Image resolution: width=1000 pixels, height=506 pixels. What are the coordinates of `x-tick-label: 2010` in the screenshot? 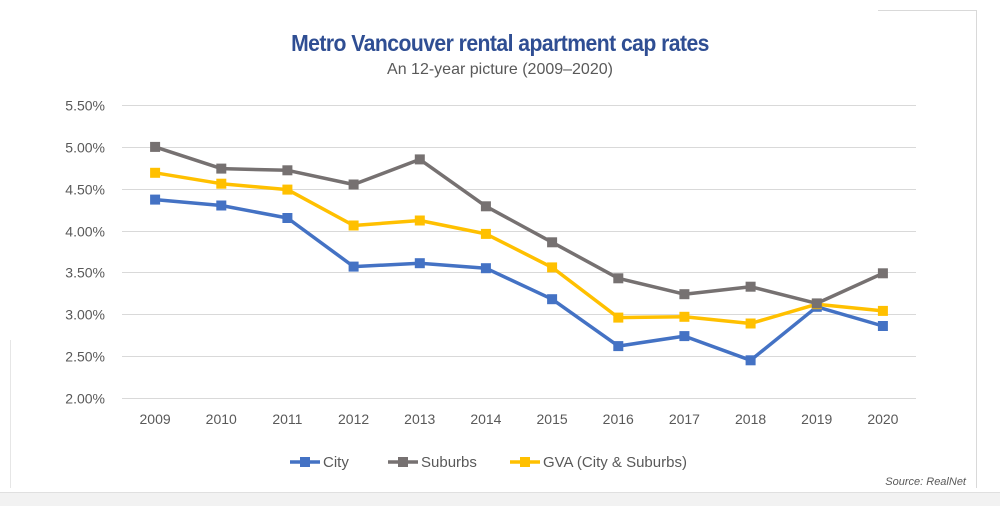 It's located at (221, 419).